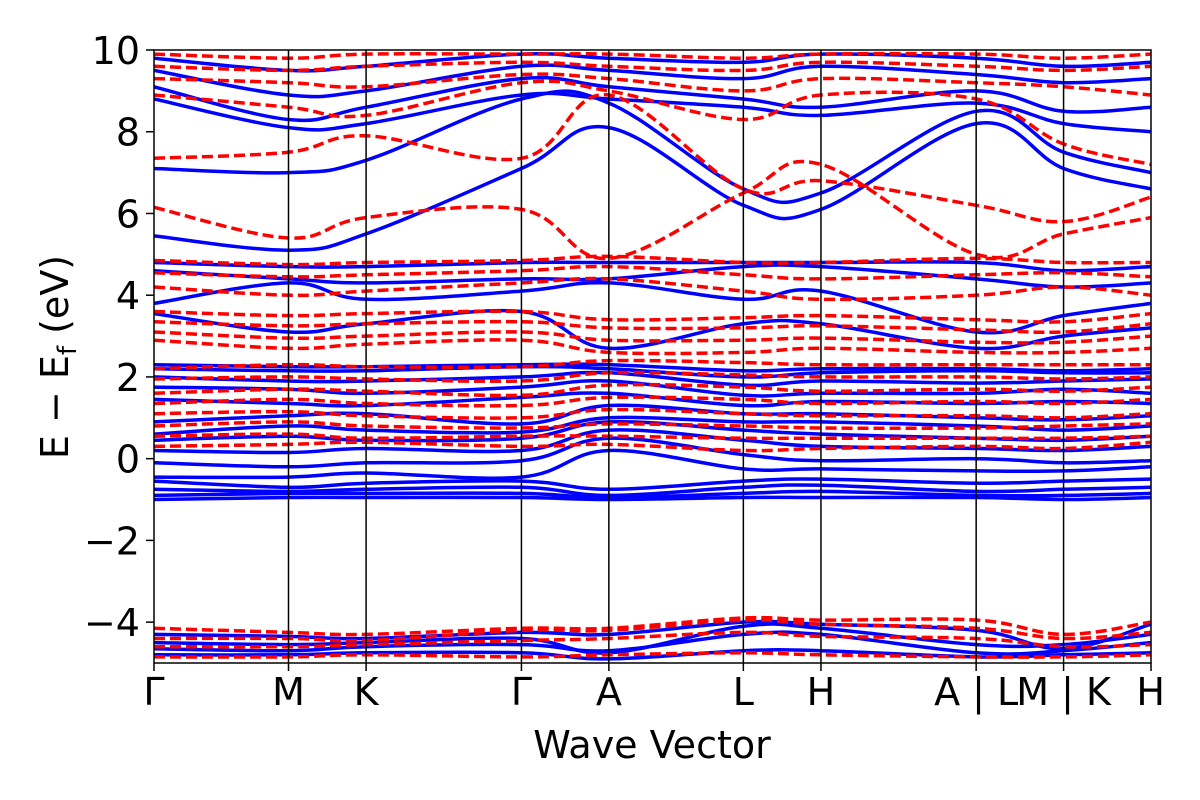 This screenshot has width=1200, height=800. Describe the element at coordinates (1064, 692) in the screenshot. I see `x-tick-label: M | K` at that location.